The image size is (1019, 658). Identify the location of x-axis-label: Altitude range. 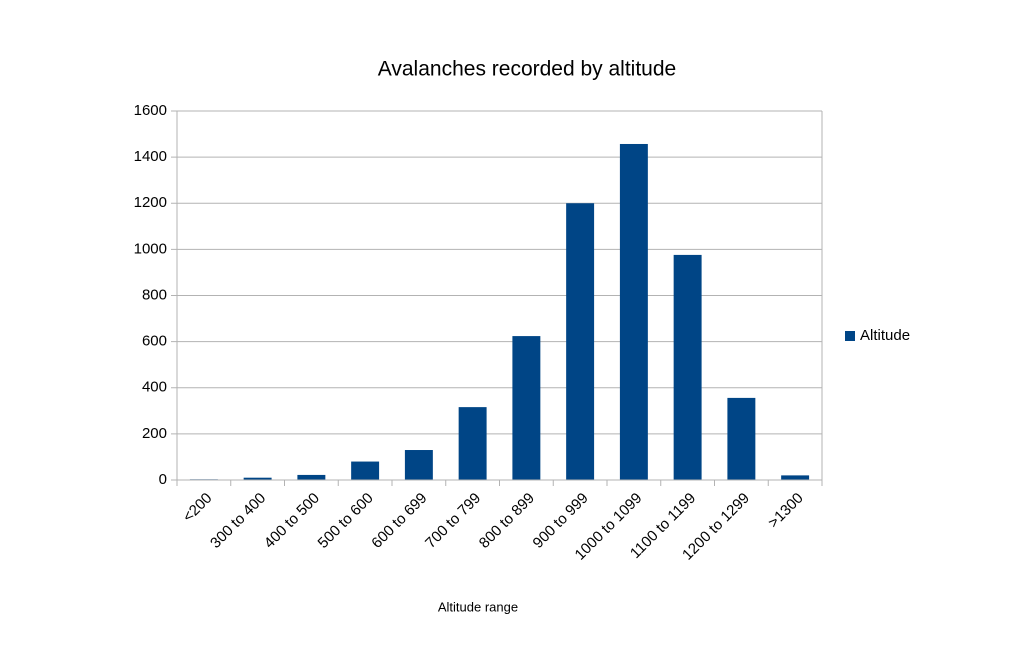
(478, 606).